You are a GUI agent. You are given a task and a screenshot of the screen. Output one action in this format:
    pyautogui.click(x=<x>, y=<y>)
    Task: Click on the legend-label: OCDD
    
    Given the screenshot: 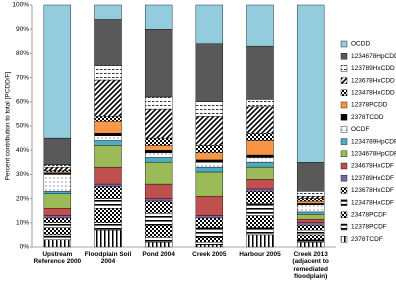 What is the action you would take?
    pyautogui.click(x=360, y=44)
    